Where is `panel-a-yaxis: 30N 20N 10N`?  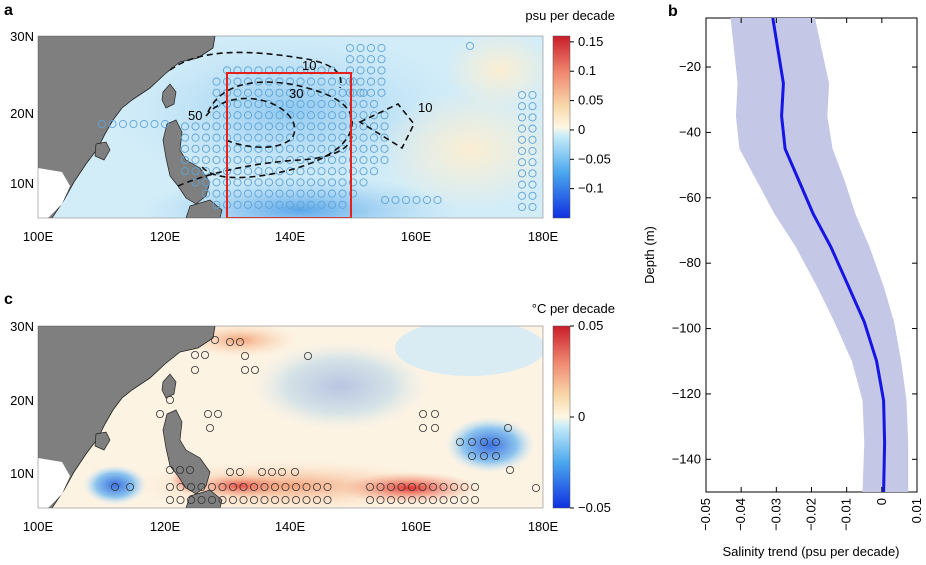 panel-a-yaxis: 30N 20N 10N is located at coordinates (22, 110).